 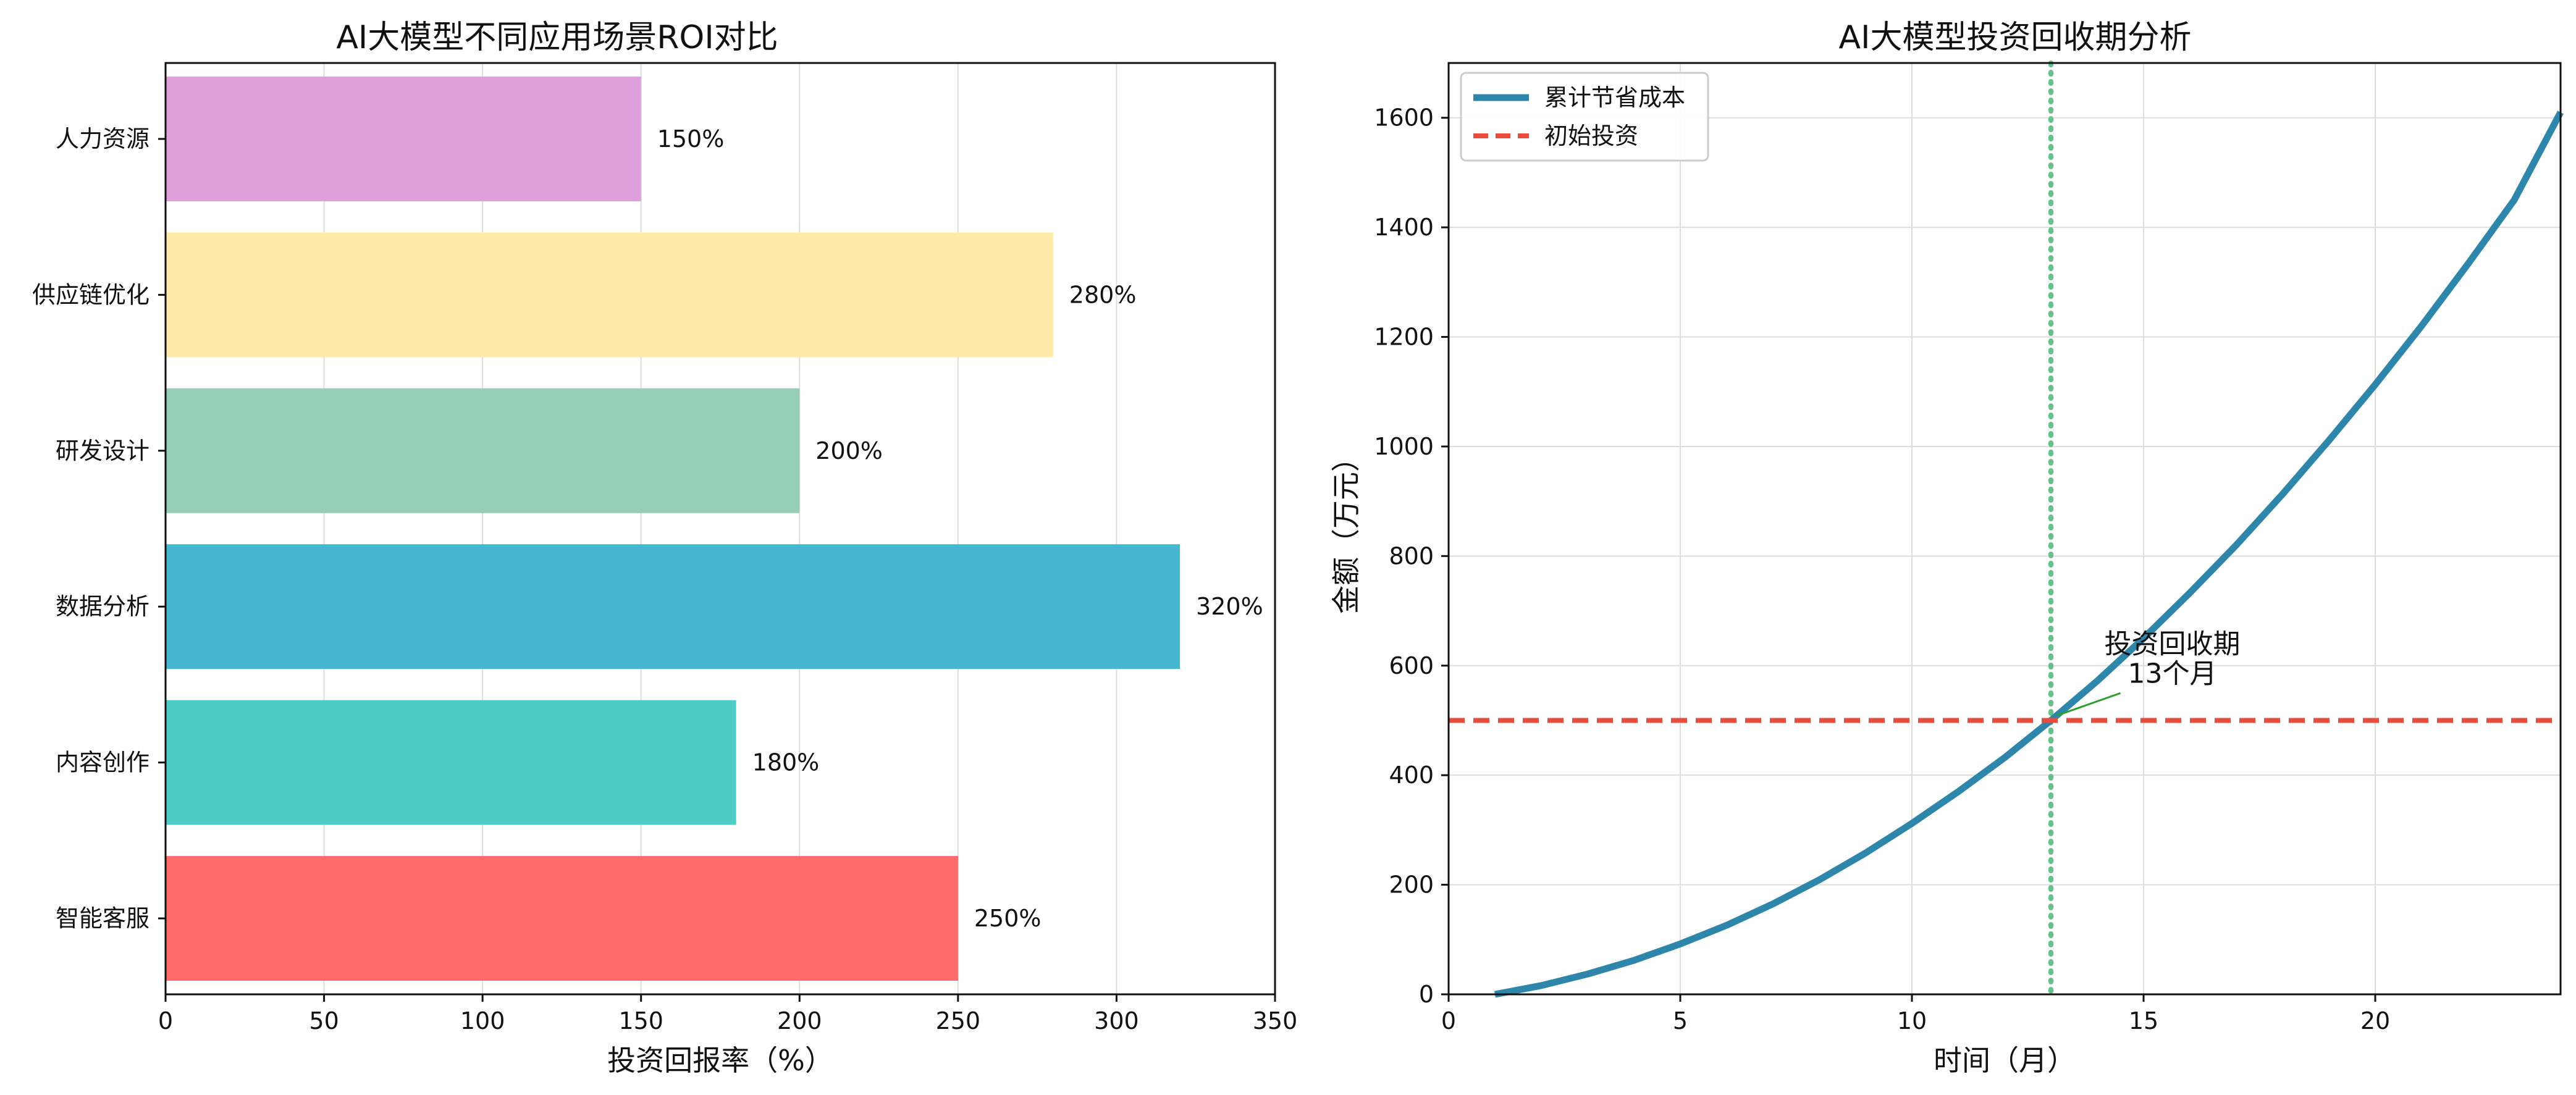 I want to click on bar-value-label: 250%, so click(x=1008, y=918).